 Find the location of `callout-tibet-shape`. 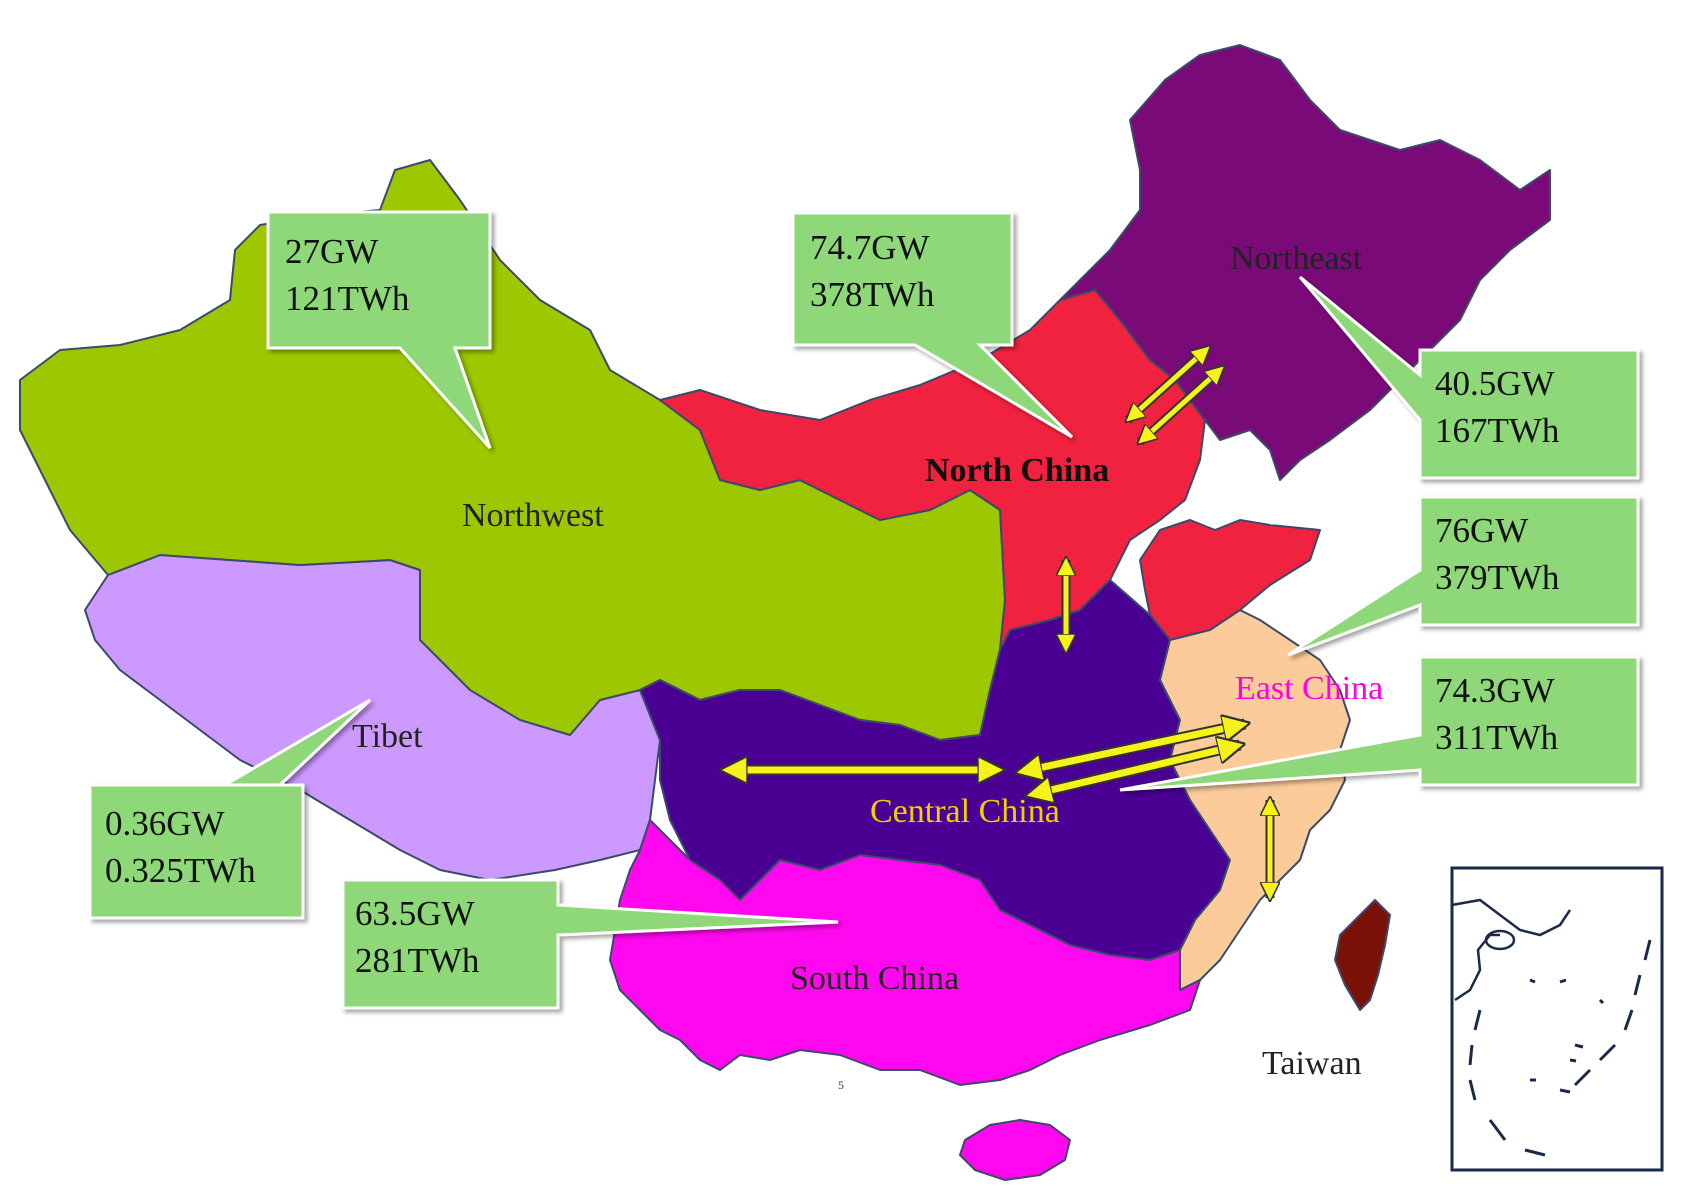

callout-tibet-shape is located at coordinates (230, 809).